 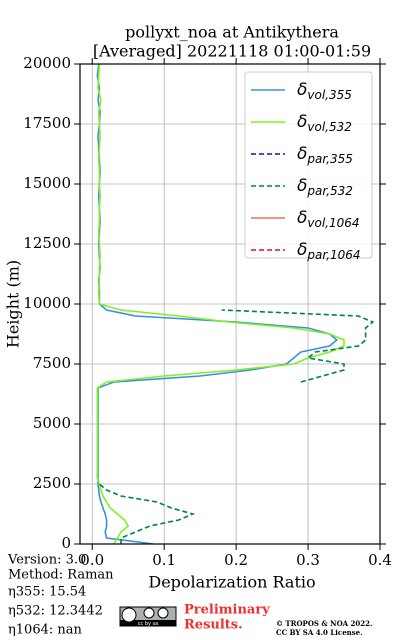 What do you see at coordinates (319, 632) in the screenshot?
I see `copyright: CC BY SA 4.0 License.` at bounding box center [319, 632].